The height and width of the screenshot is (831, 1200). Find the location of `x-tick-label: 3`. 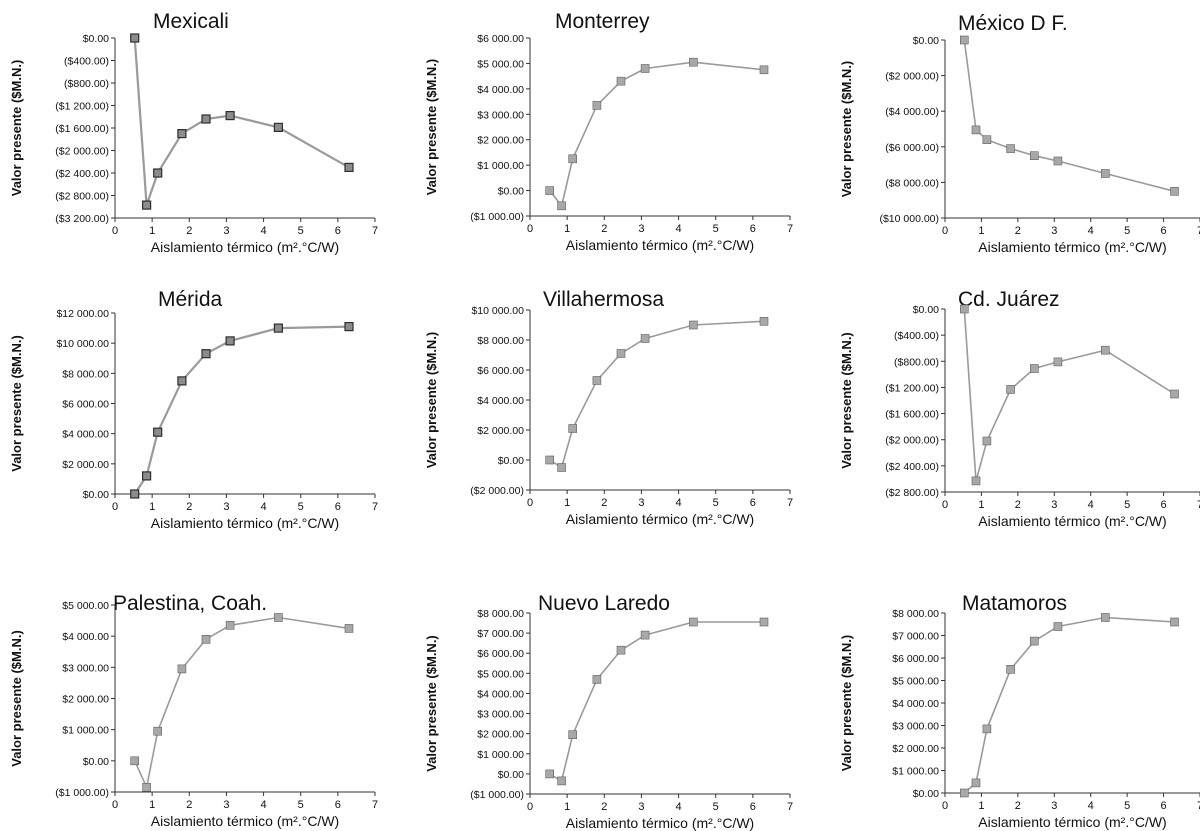

x-tick-label: 3 is located at coordinates (641, 807).